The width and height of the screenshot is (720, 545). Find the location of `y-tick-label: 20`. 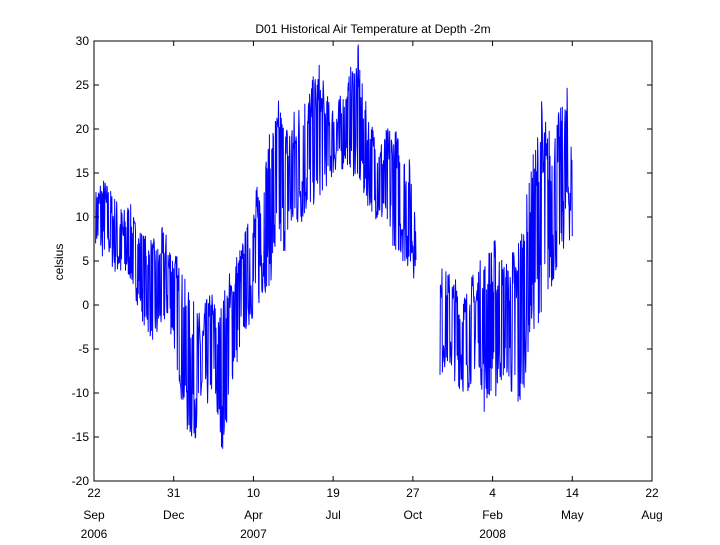

y-tick-label: 20 is located at coordinates (83, 129).